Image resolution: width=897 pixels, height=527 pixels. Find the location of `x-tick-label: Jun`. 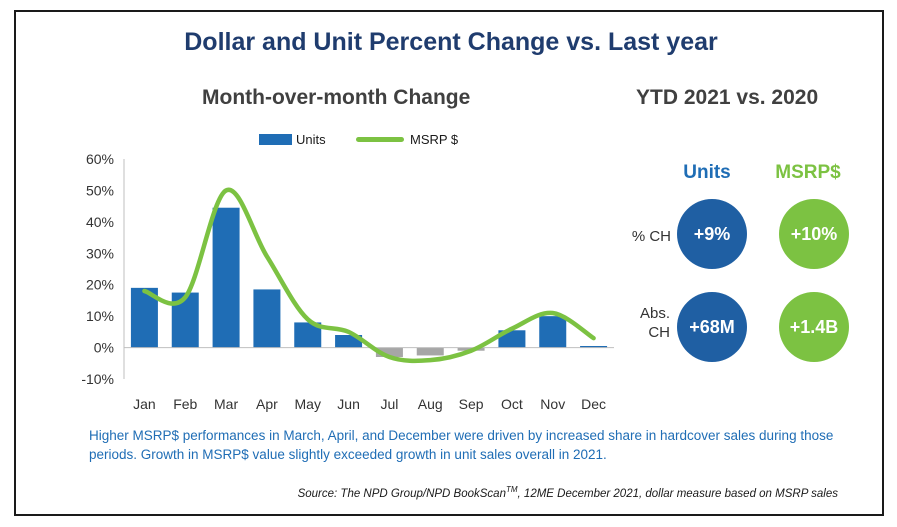

x-tick-label: Jun is located at coordinates (348, 404).